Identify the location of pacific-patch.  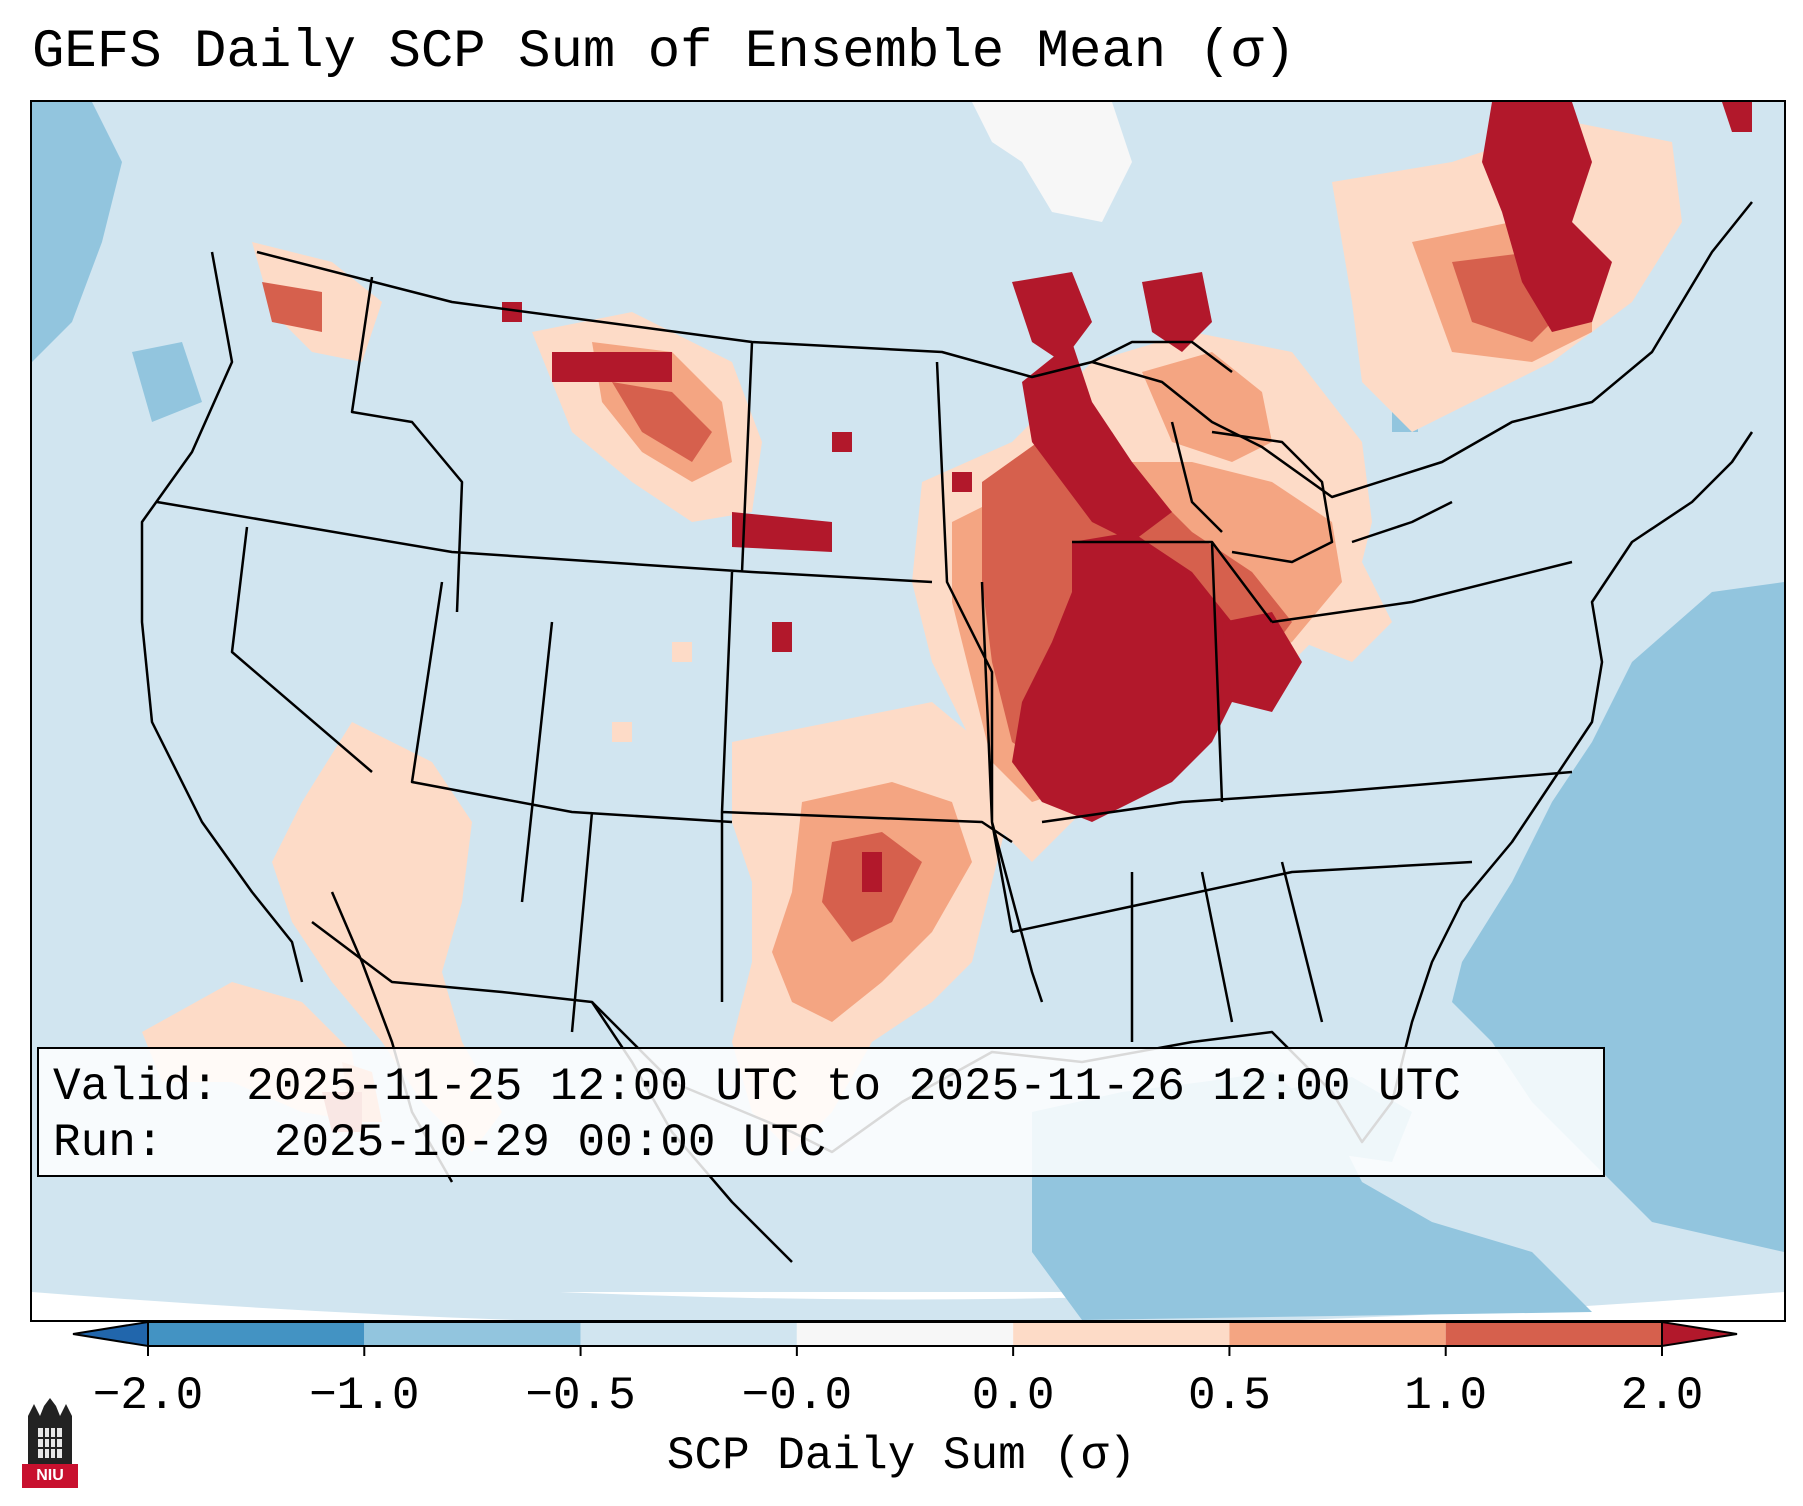
(167, 382).